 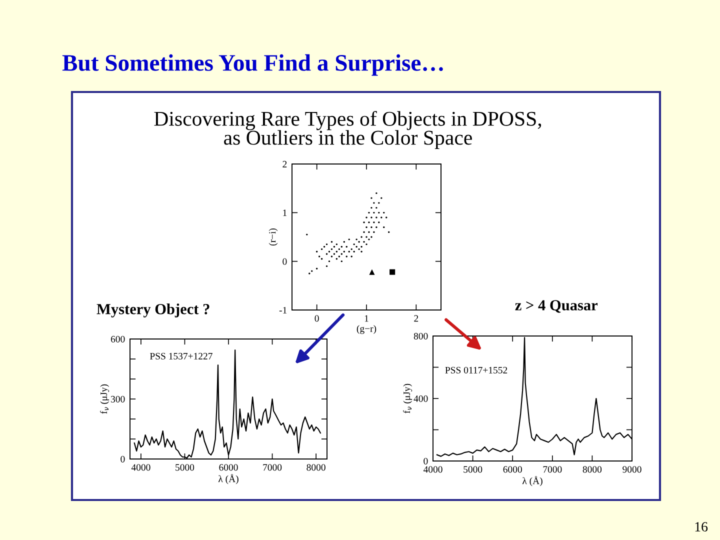 What do you see at coordinates (421, 336) in the screenshot?
I see `y-tick-label: 800` at bounding box center [421, 336].